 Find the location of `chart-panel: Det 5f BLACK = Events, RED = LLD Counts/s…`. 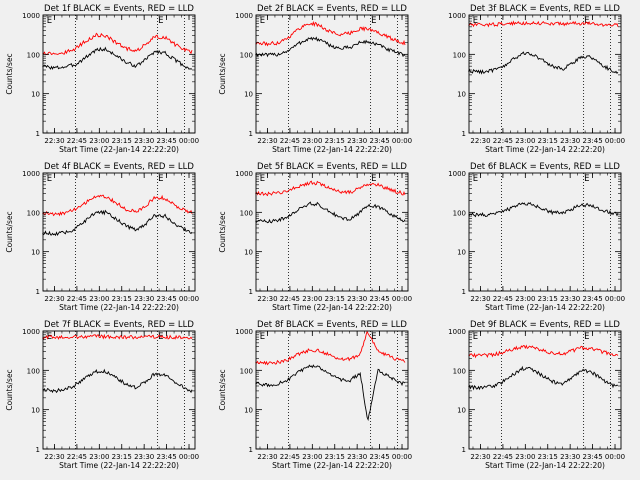

chart-panel: Det 5f BLACK = Events, RED = LLD Counts/s… is located at coordinates (315, 237).